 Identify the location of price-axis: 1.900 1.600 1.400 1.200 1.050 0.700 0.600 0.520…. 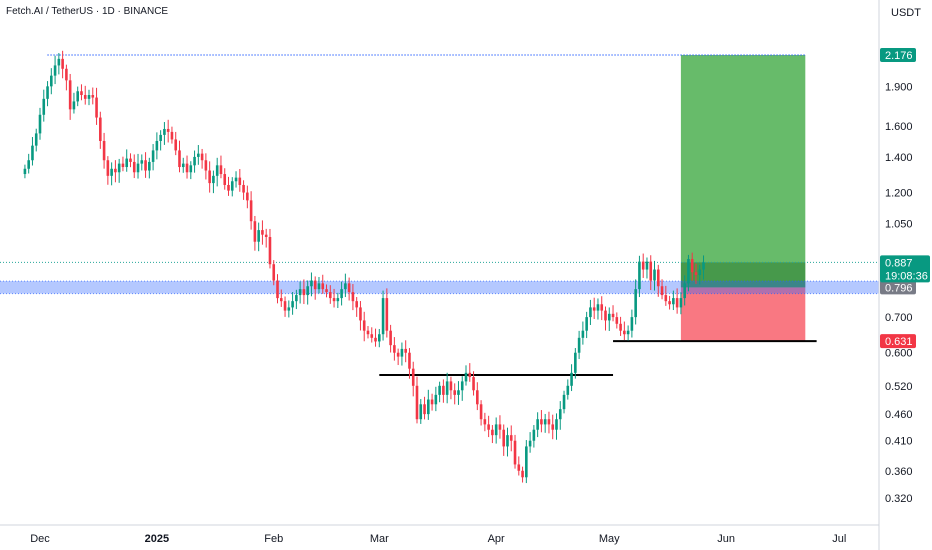
(899, 293).